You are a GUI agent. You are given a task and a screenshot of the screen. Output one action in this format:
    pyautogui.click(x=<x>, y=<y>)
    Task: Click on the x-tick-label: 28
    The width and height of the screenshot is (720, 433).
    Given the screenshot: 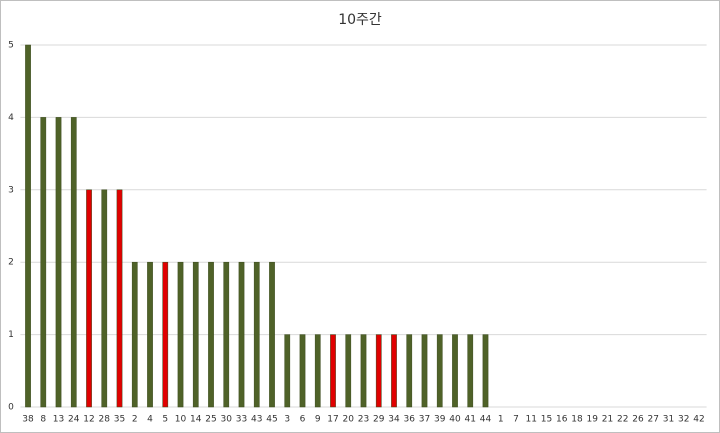 What is the action you would take?
    pyautogui.click(x=105, y=420)
    